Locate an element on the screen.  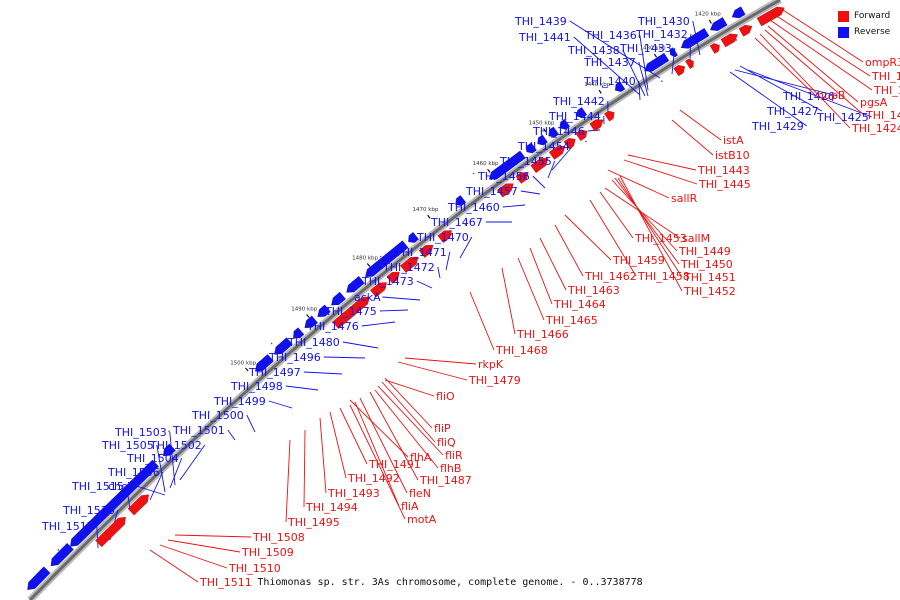
gene-label-thi-1440: THI_1440 is located at coordinates (609, 81).